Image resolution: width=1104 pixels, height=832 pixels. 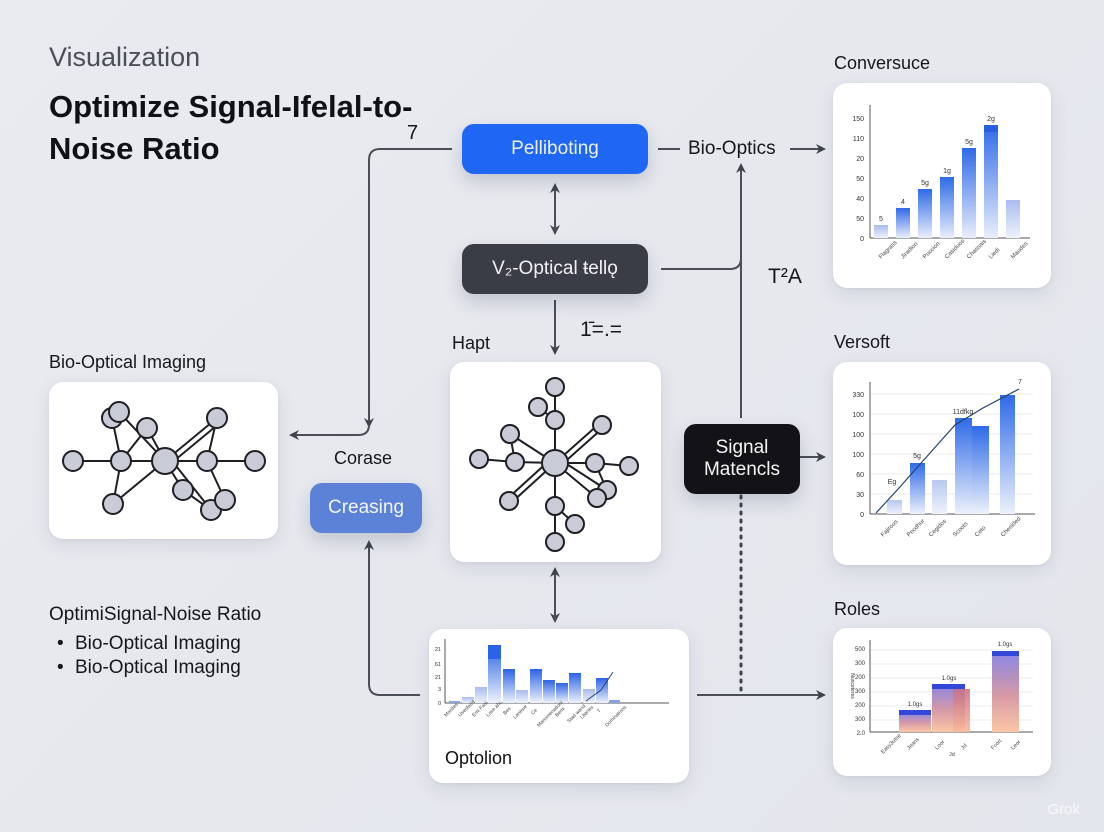 I want to click on svg-text: 2g, so click(x=991, y=119).